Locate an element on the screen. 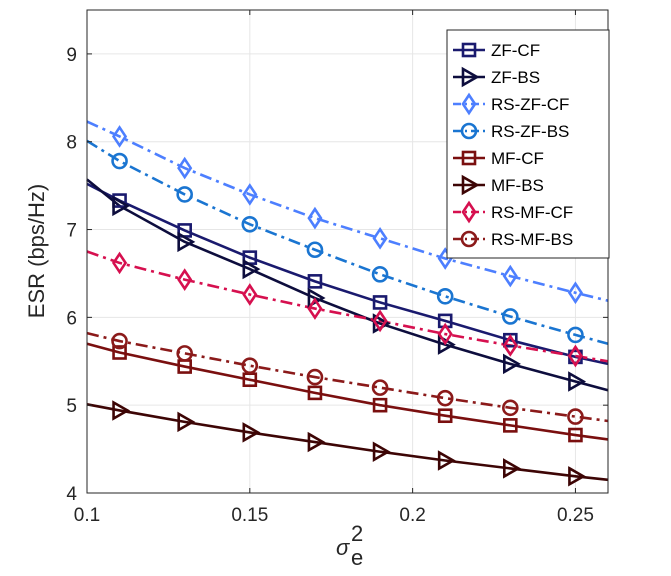 This screenshot has width=671, height=576. legend-label: RS-MF-BS is located at coordinates (532, 239).